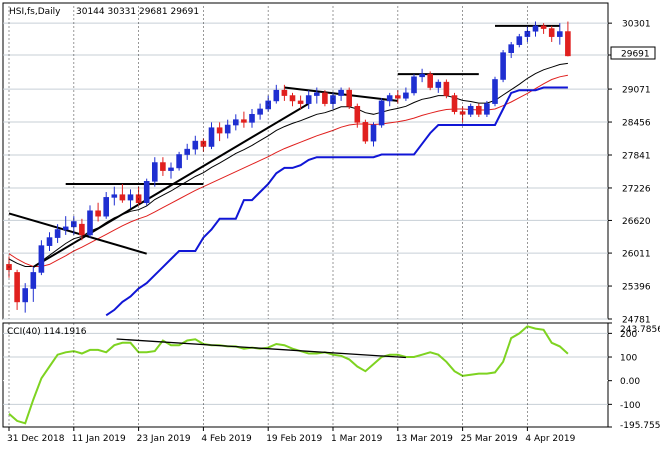 The image size is (660, 450). Describe the element at coordinates (357, 439) in the screenshot. I see `date-tick-label: 1 Mar 2019` at that location.